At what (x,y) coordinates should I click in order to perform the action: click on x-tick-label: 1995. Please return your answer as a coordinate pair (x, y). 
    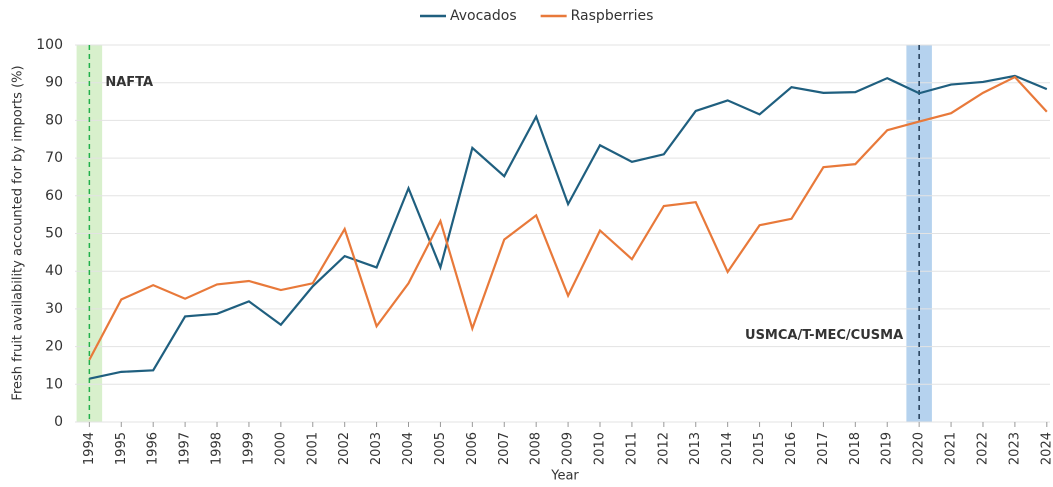
    Looking at the image, I should click on (121, 448).